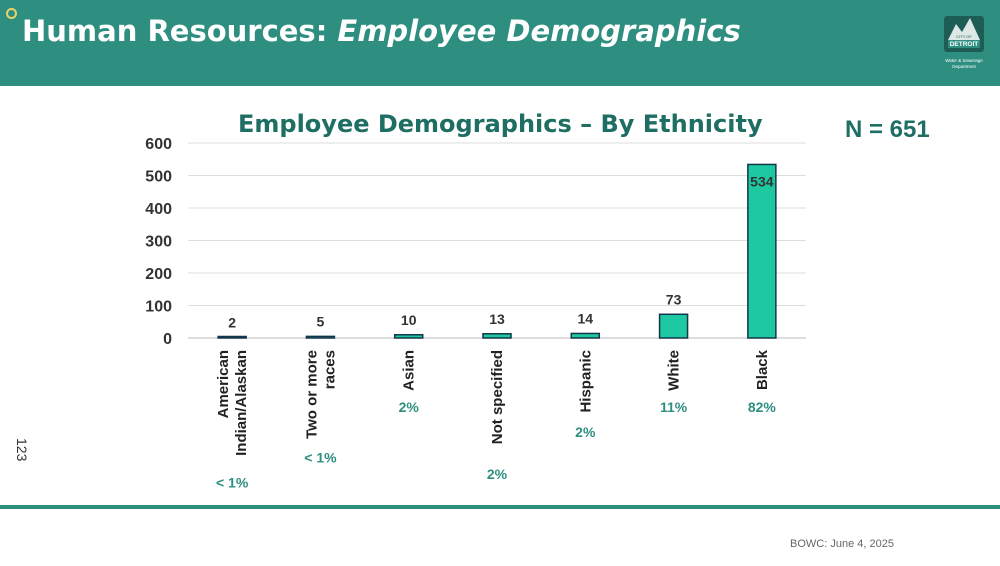  I want to click on y-tick-label: 100, so click(158, 307).